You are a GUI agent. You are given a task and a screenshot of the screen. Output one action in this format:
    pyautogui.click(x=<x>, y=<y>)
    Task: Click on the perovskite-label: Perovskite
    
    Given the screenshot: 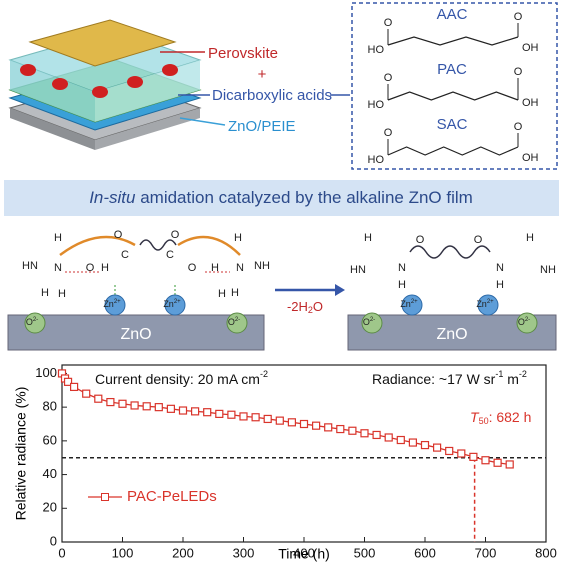 What is the action you would take?
    pyautogui.click(x=243, y=53)
    